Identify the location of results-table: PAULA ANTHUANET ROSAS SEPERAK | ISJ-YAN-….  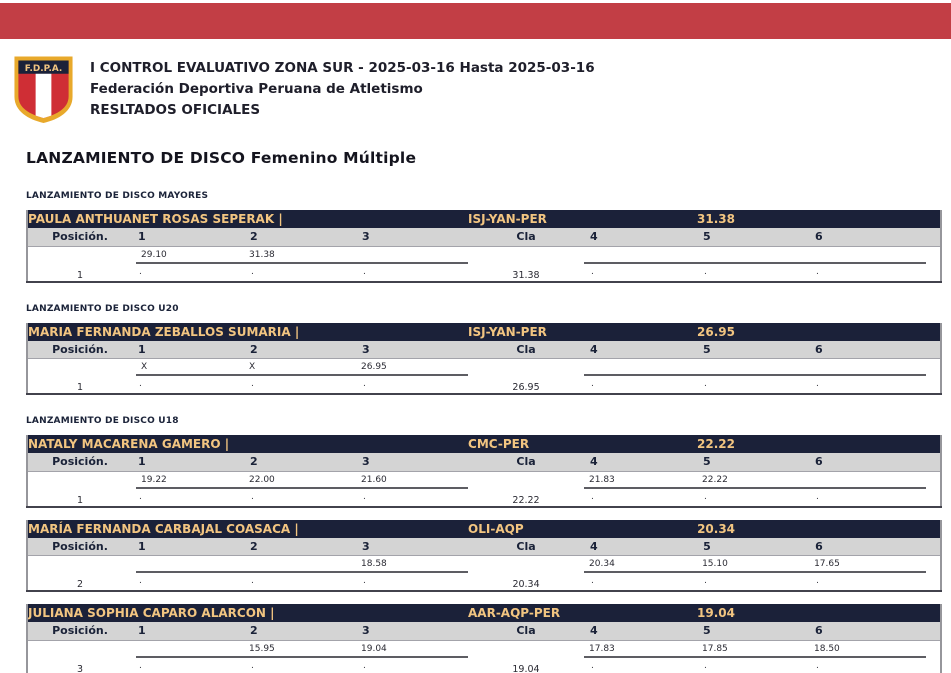
(484, 246).